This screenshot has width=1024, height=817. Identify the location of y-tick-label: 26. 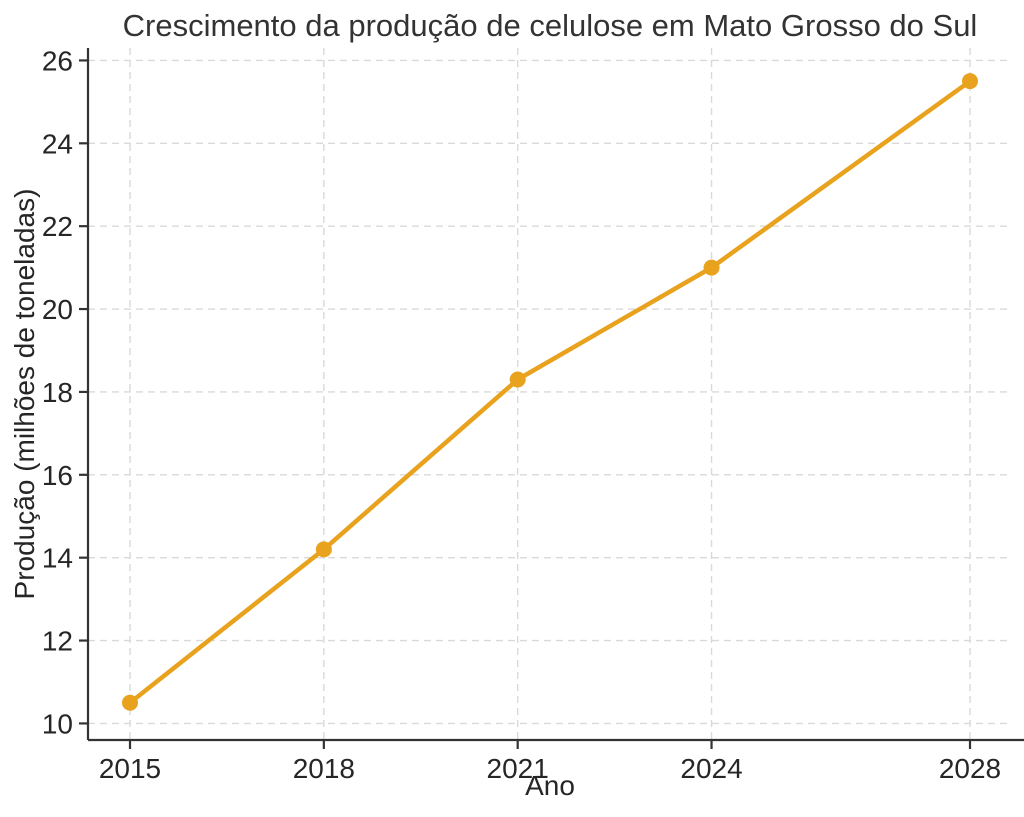
(57, 60).